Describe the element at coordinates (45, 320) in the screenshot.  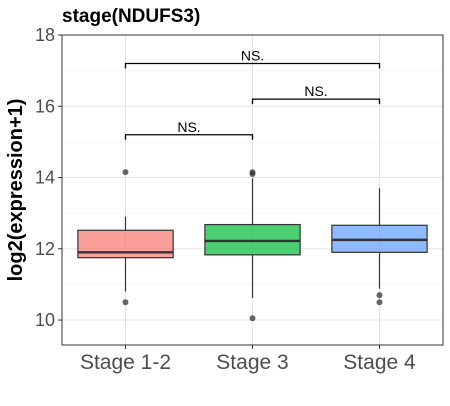
I see `y-tick-label: 10` at that location.